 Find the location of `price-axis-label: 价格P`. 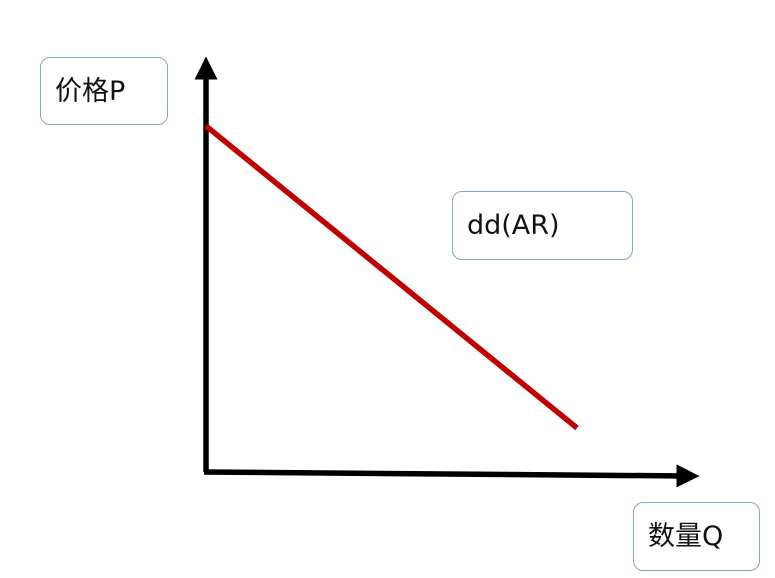

price-axis-label: 价格P is located at coordinates (104, 91).